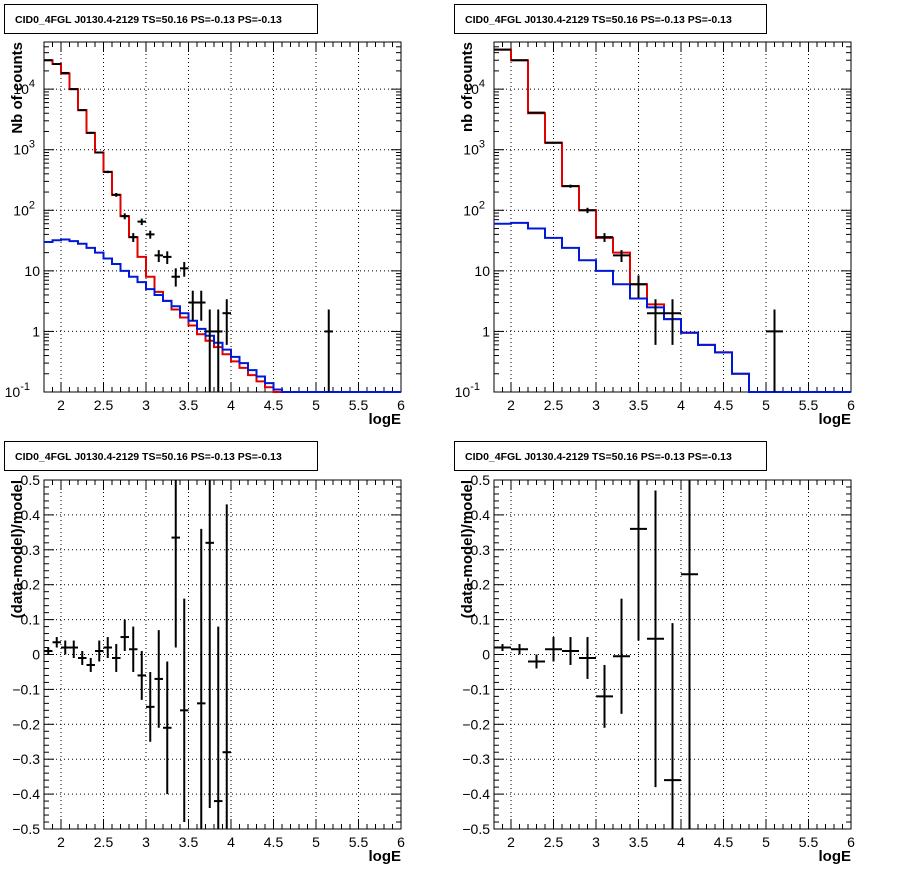  I want to click on y-axis-label: nb of counts, so click(467, 87).